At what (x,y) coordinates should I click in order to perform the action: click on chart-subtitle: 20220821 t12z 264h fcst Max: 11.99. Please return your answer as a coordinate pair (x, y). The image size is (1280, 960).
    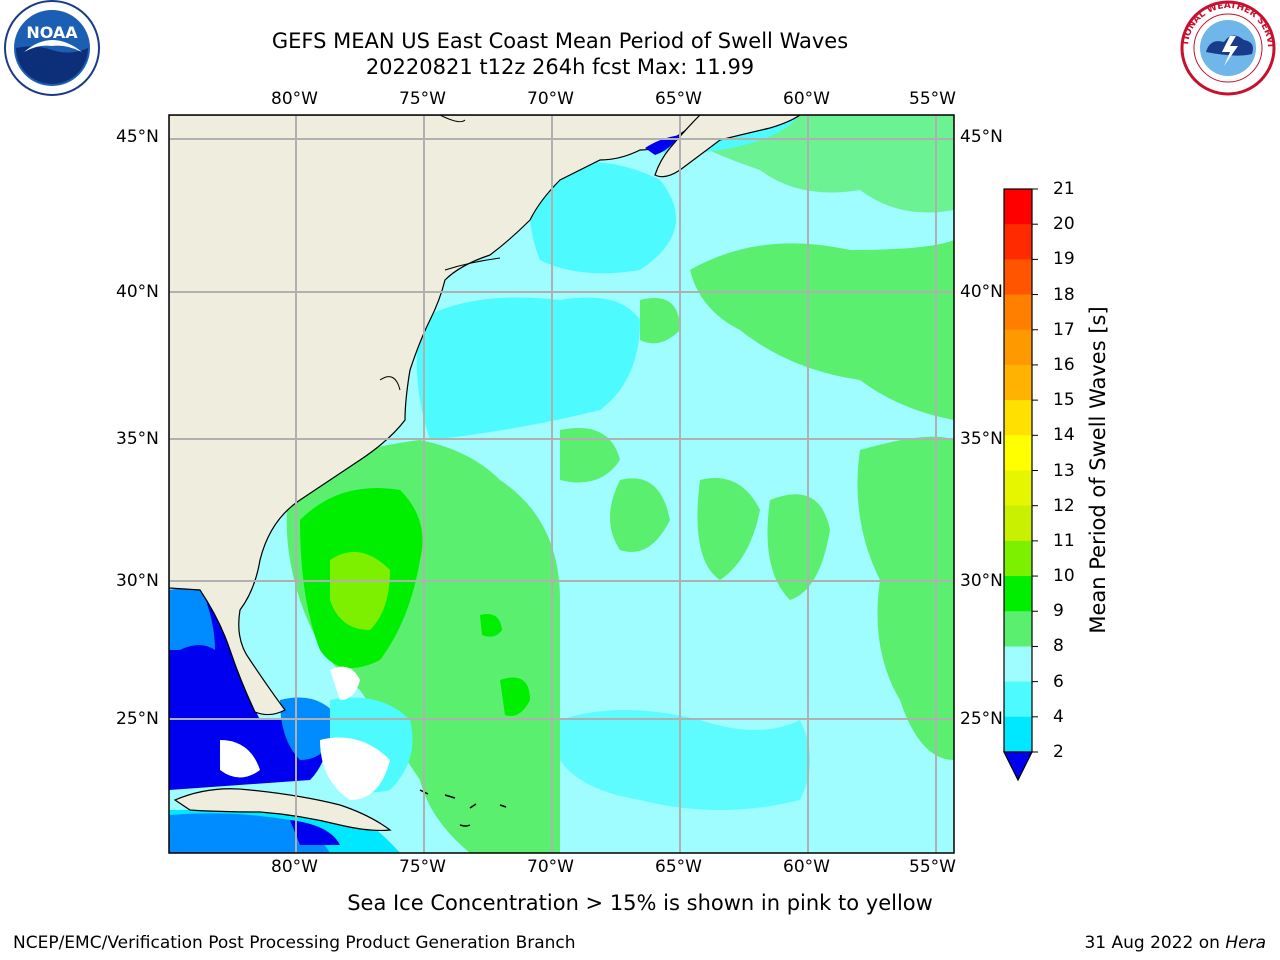
    Looking at the image, I should click on (560, 67).